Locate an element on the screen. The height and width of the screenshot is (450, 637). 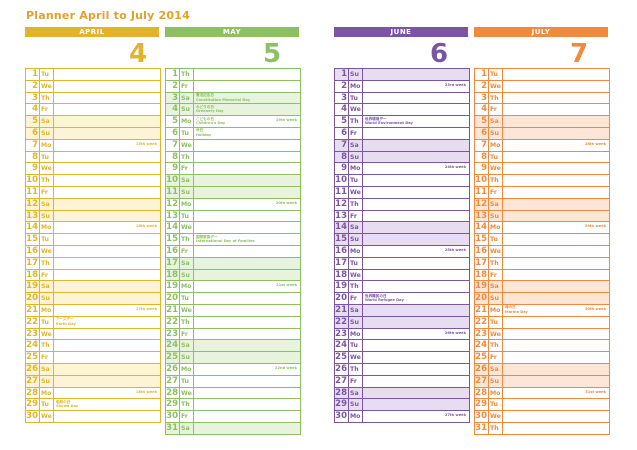
note-area: 17th week is located at coordinates (106, 310).